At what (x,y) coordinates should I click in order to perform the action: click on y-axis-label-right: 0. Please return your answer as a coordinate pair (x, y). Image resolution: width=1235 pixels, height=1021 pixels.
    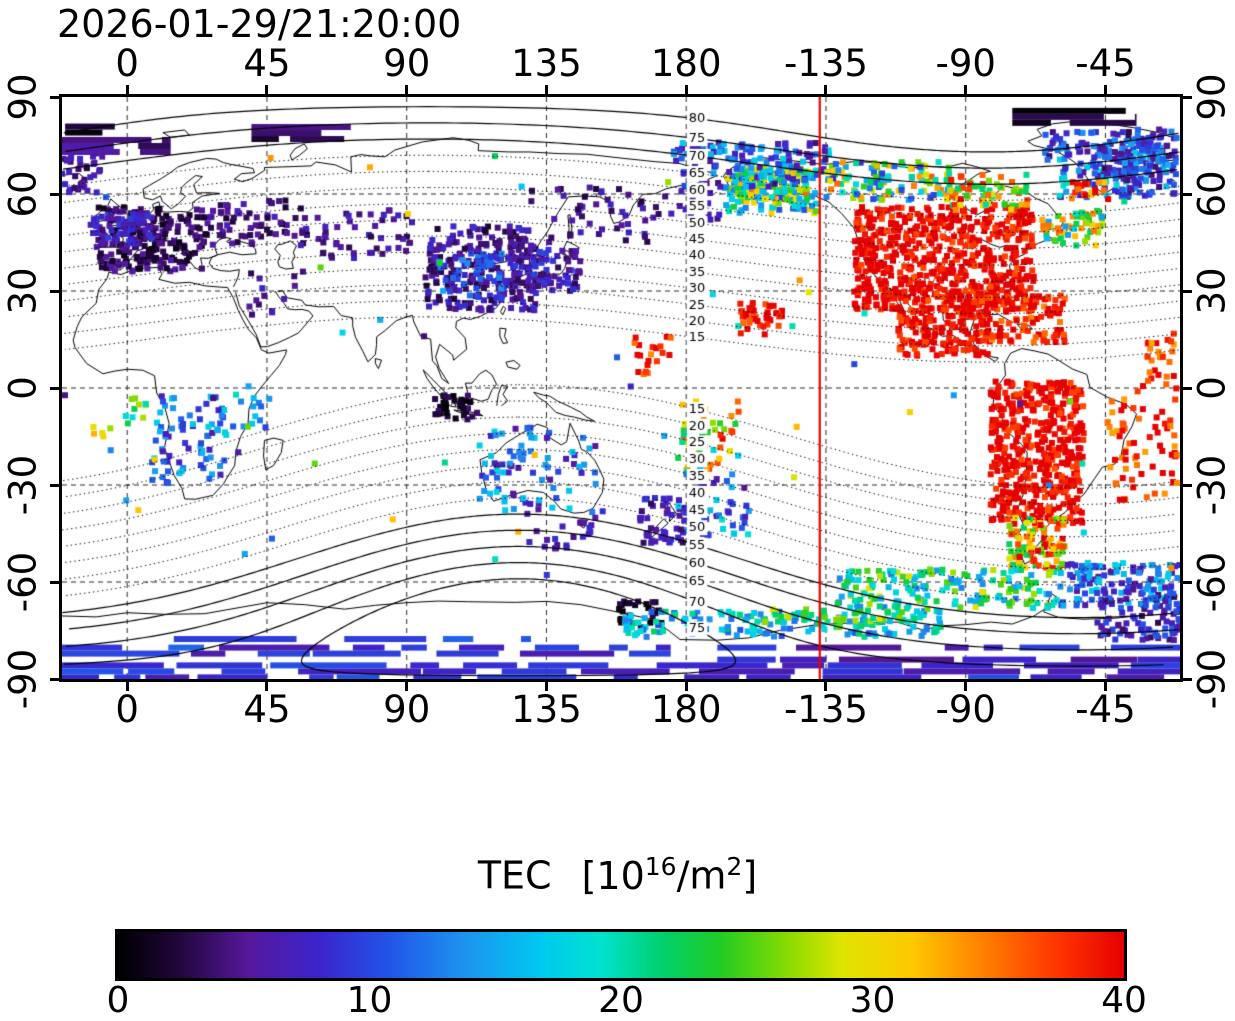
    Looking at the image, I should click on (1212, 388).